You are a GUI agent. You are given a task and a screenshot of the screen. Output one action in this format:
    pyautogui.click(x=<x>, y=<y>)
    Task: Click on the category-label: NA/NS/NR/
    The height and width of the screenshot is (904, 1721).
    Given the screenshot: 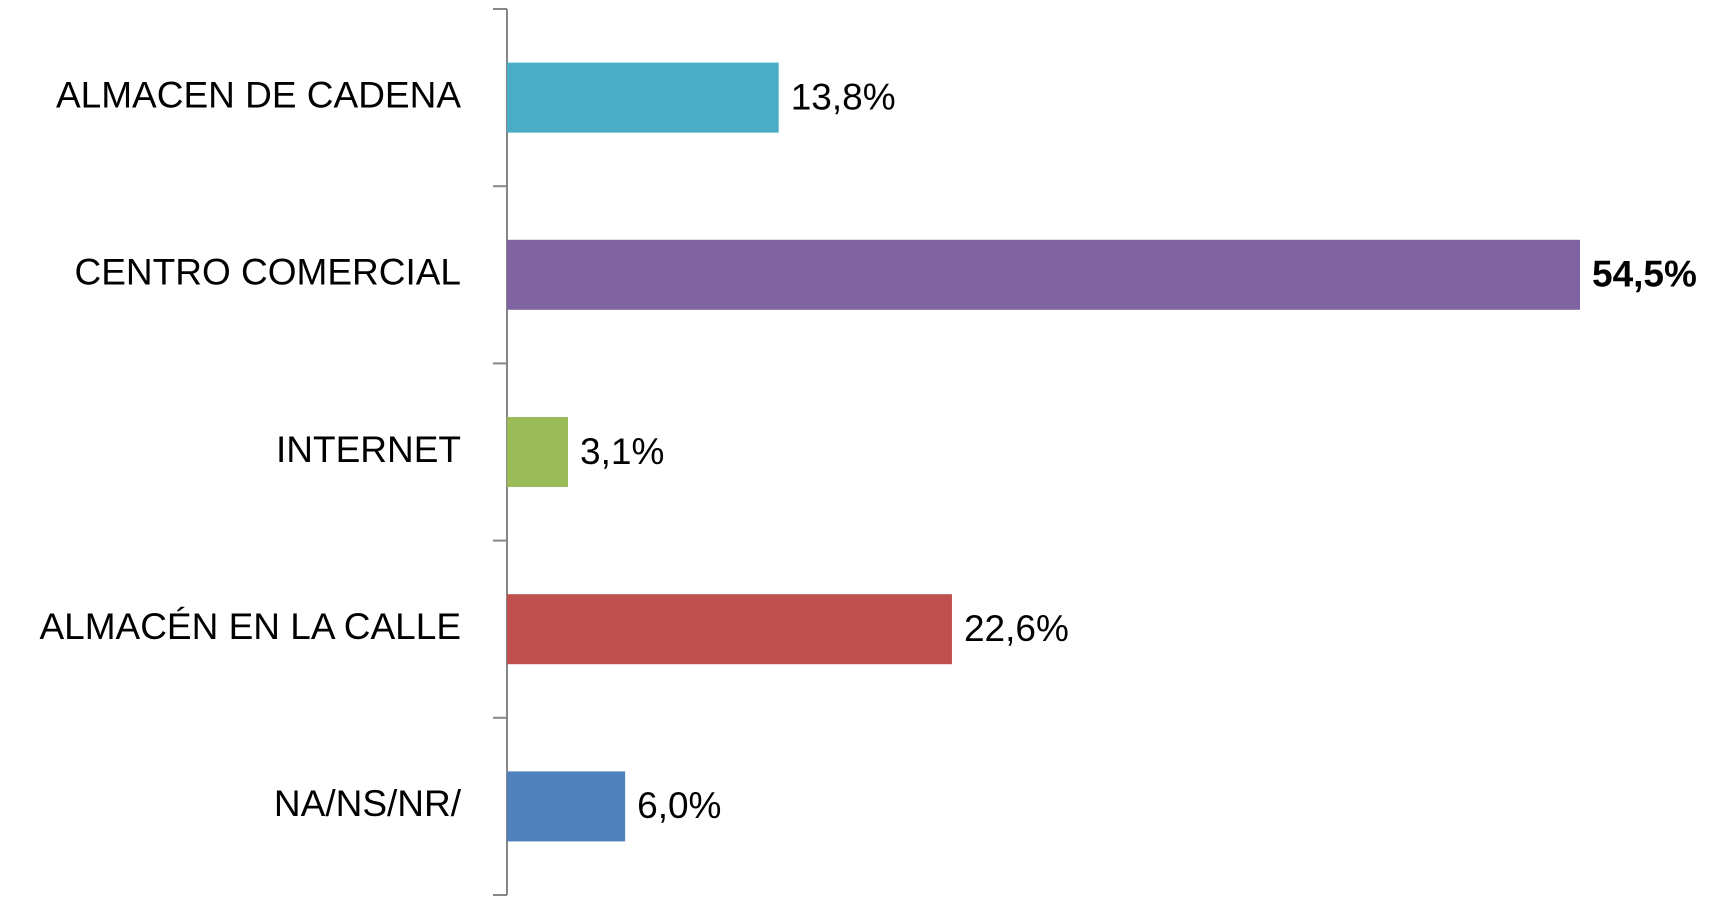 What is the action you would take?
    pyautogui.click(x=368, y=803)
    